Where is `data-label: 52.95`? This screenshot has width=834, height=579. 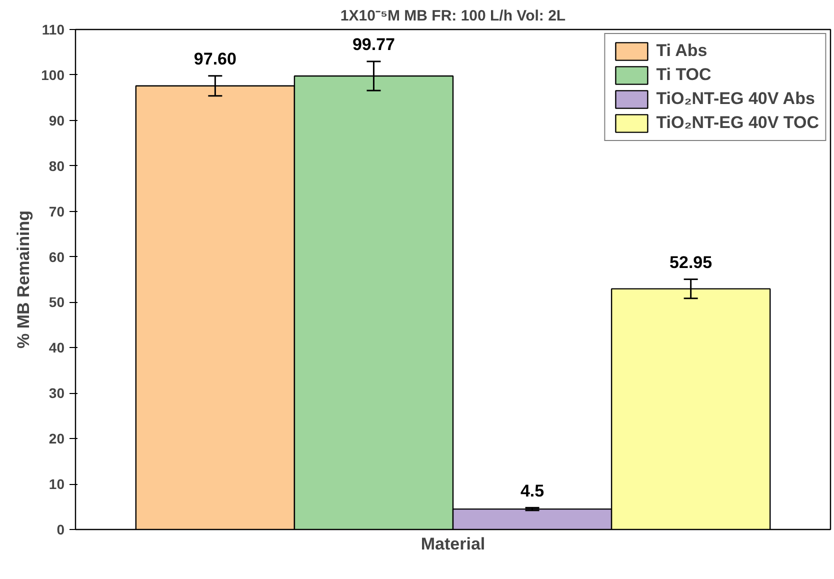 data-label: 52.95 is located at coordinates (691, 262).